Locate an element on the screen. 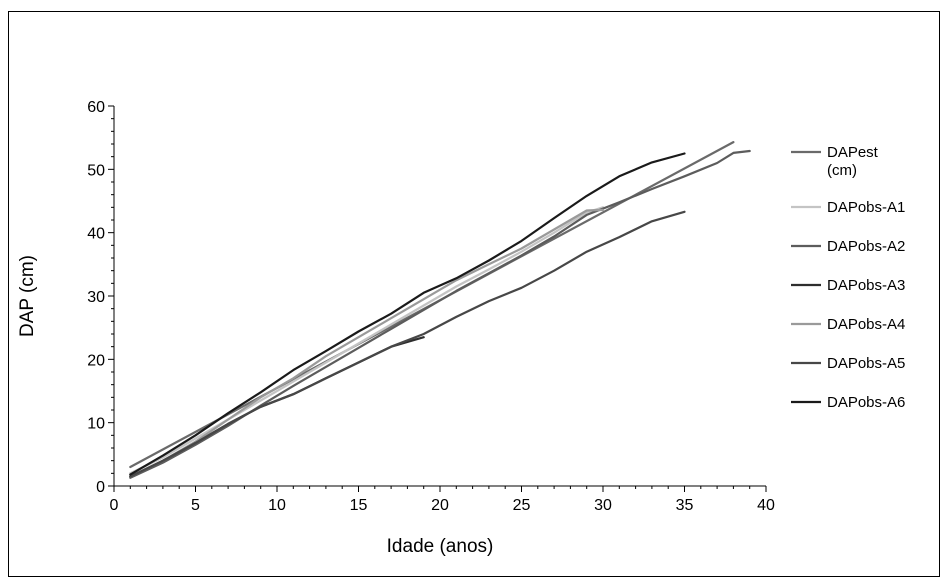 The width and height of the screenshot is (944, 581). x-tick-label: 30 is located at coordinates (603, 505).